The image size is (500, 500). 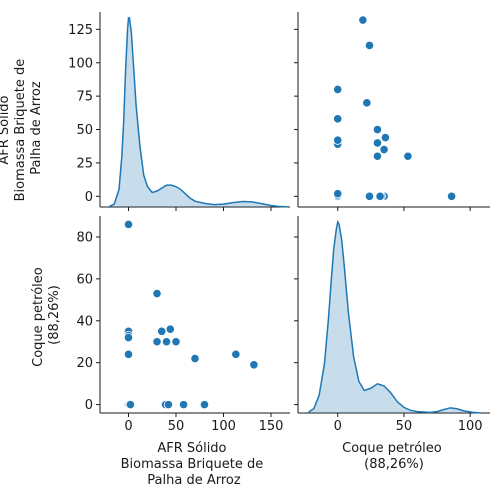 What do you see at coordinates (223, 426) in the screenshot?
I see `afr-xtick-label: 100` at bounding box center [223, 426].